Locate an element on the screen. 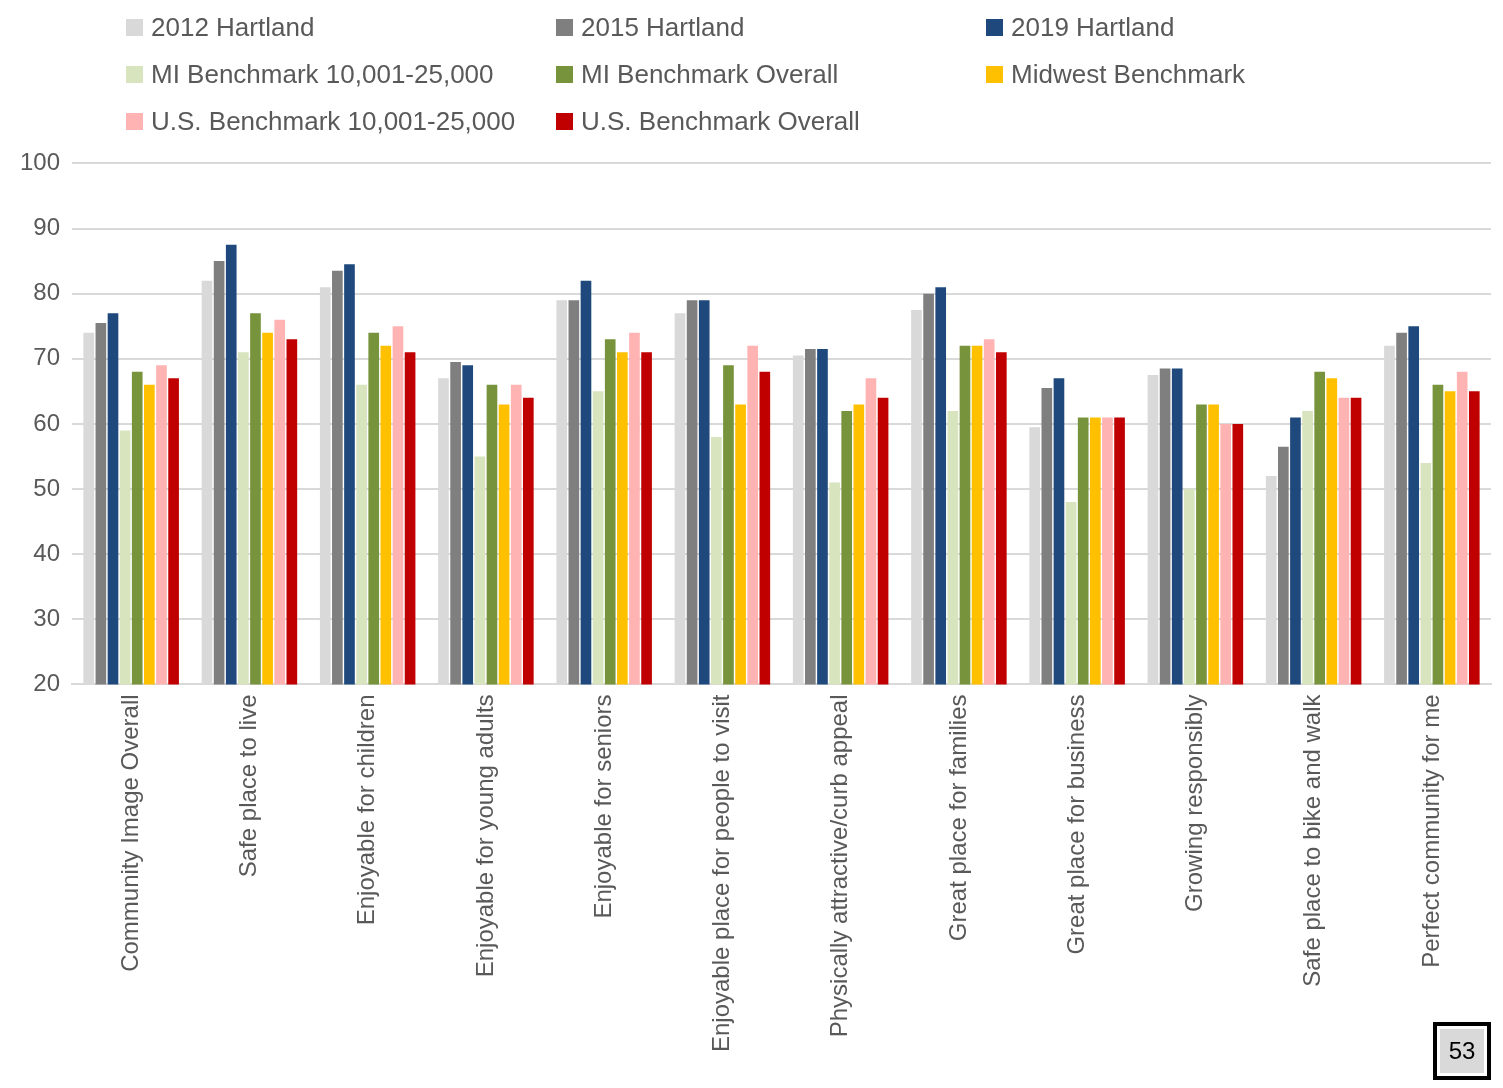  x-tick-label: Great place for business is located at coordinates (1075, 824).